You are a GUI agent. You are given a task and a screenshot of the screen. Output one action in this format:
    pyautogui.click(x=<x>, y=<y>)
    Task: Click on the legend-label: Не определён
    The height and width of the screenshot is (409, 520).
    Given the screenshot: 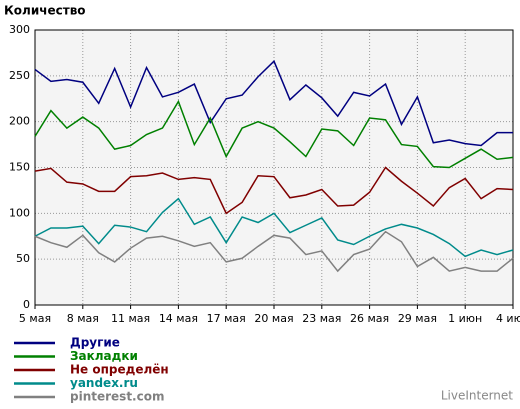 What is the action you would take?
    pyautogui.click(x=119, y=370)
    